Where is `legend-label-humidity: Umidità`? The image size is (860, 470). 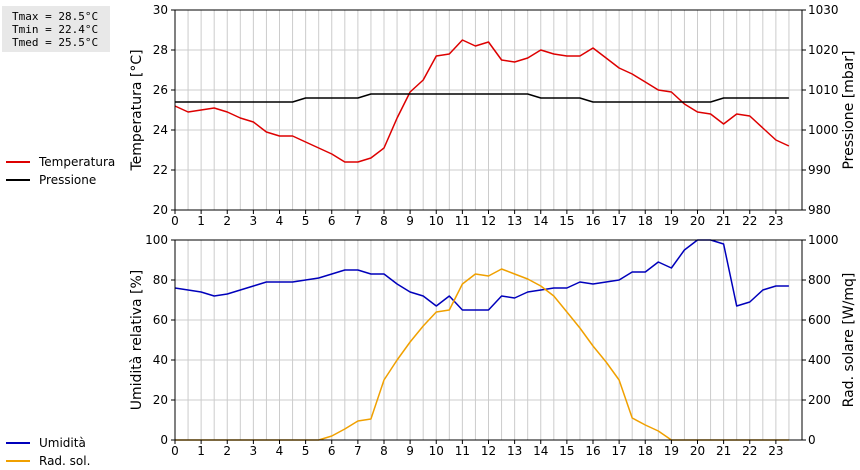
legend-label-humidity: Umidità is located at coordinates (62, 443).